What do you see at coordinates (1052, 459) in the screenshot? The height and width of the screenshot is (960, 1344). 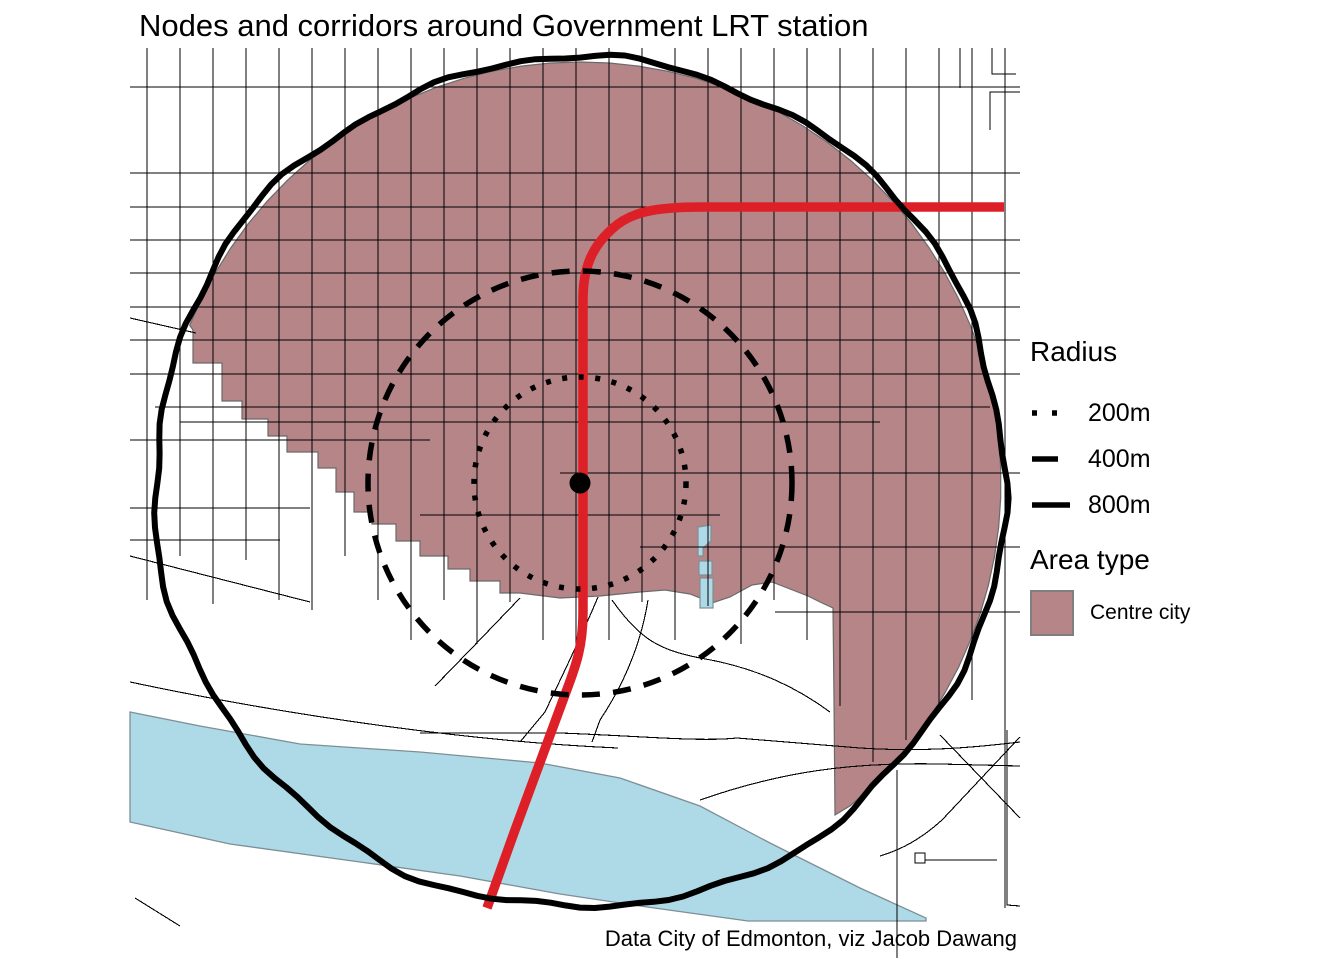 I see `dashed-line-icon` at bounding box center [1052, 459].